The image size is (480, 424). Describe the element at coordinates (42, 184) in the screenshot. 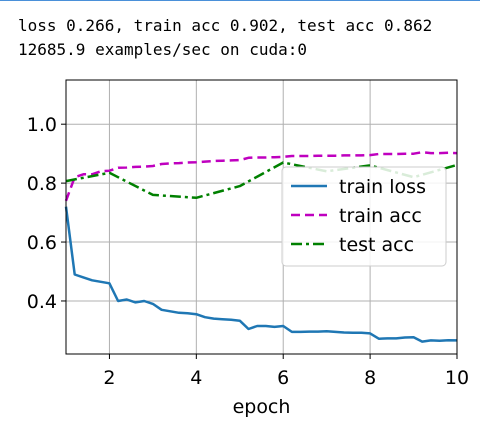

I see `y-tick-label: 0.8` at that location.